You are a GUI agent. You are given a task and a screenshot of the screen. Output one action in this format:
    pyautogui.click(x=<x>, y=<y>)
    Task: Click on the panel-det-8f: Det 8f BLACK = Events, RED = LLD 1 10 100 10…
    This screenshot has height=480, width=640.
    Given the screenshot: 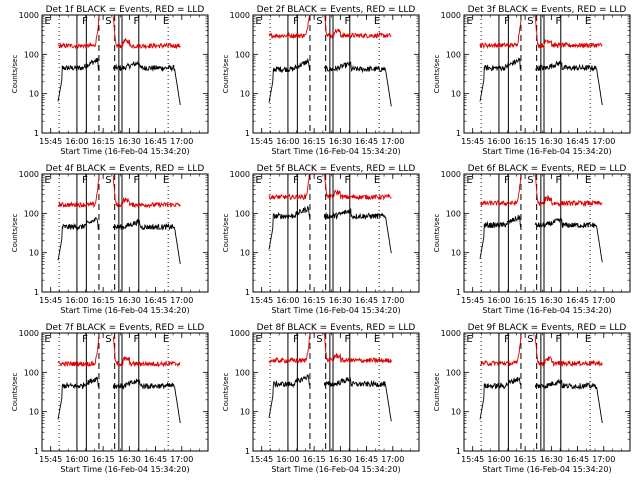 What is the action you would take?
    pyautogui.click(x=321, y=398)
    